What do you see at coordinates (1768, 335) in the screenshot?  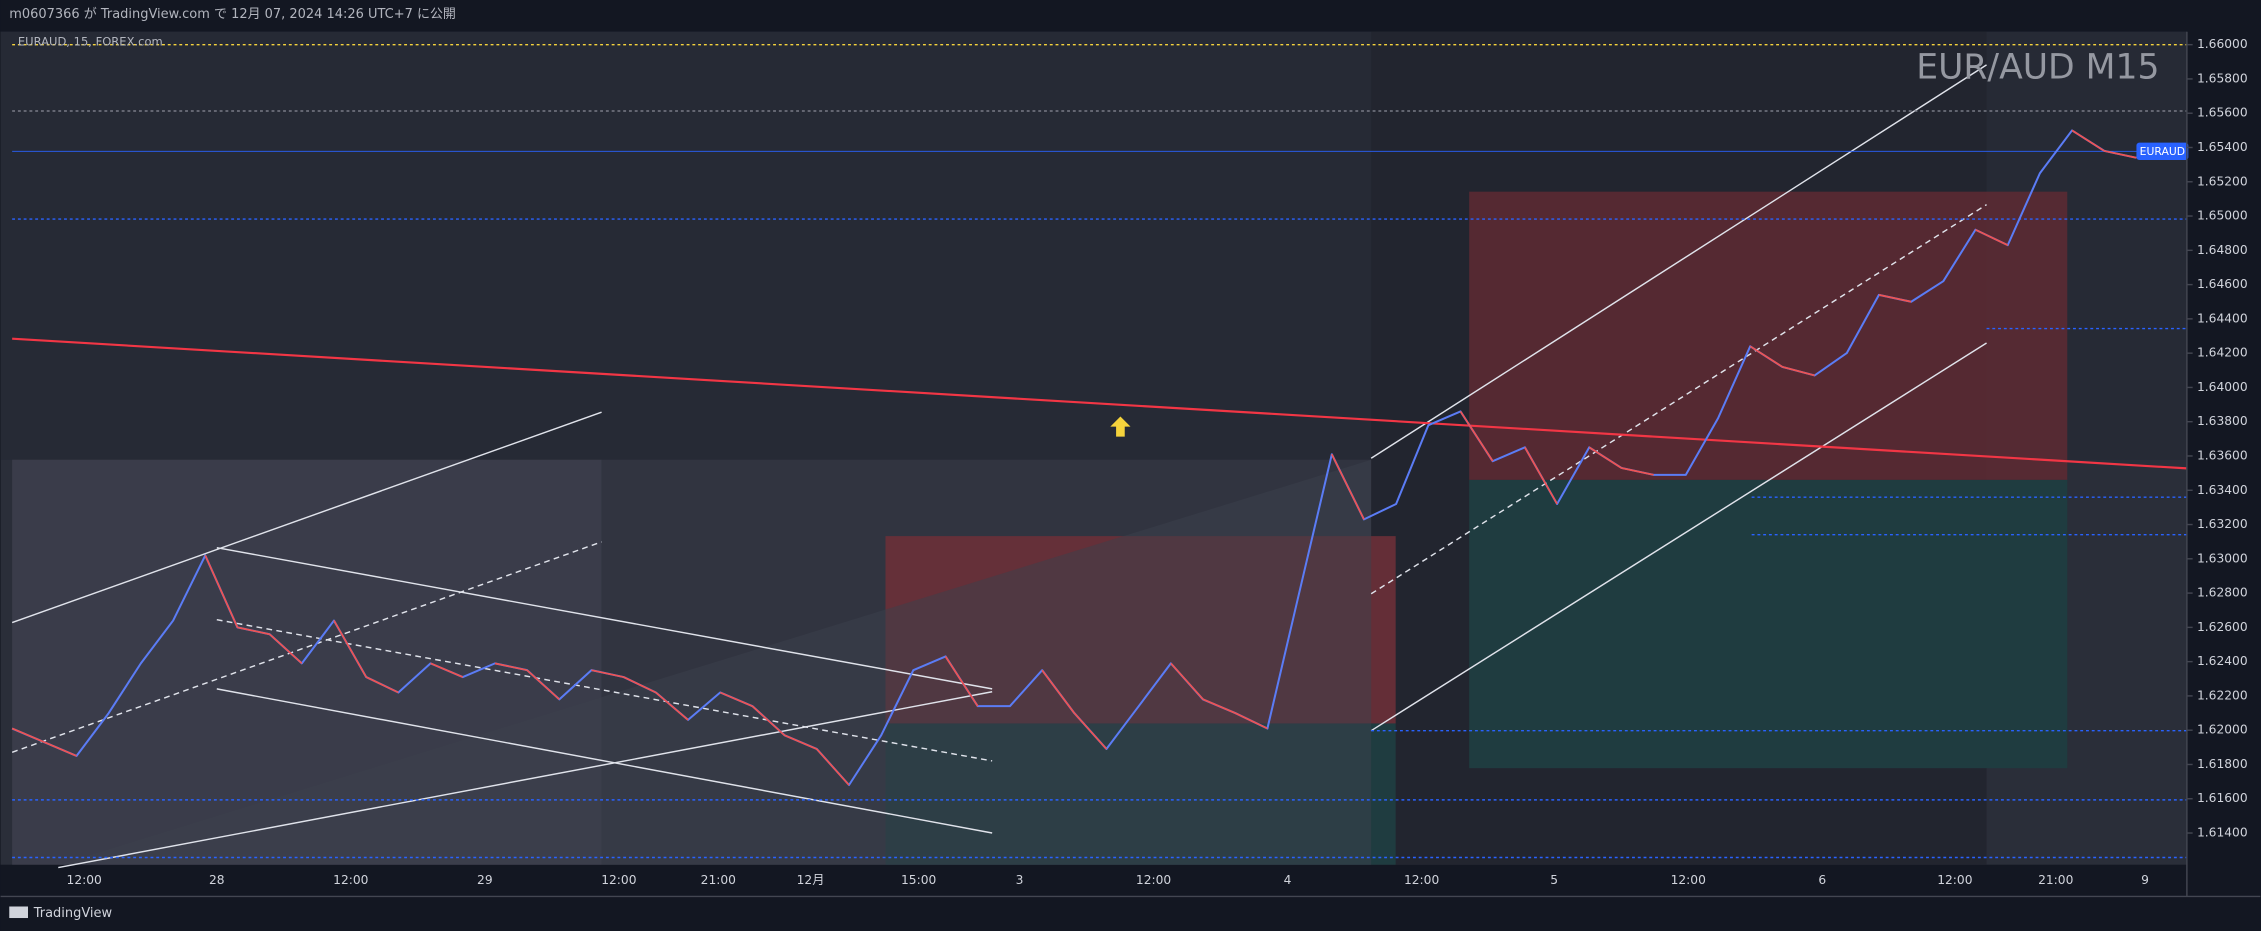 I see `stop-zone` at bounding box center [1768, 335].